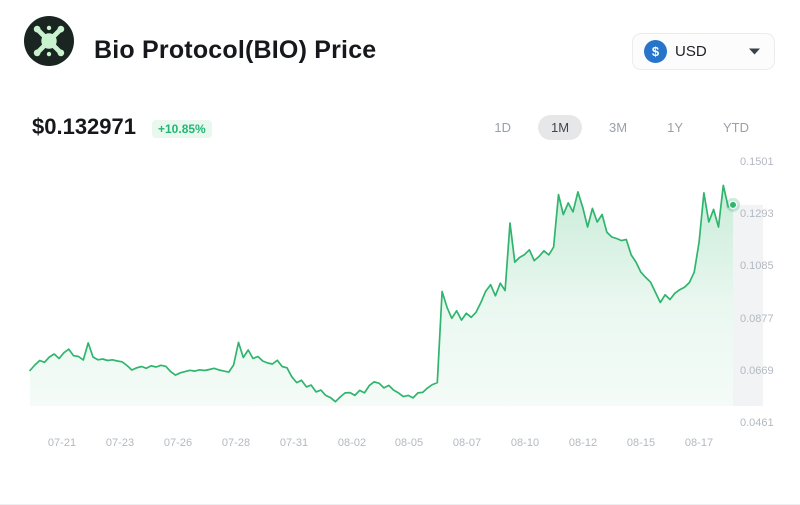 This screenshot has width=800, height=505. I want to click on x-axis-tick-label: 08-17, so click(699, 443).